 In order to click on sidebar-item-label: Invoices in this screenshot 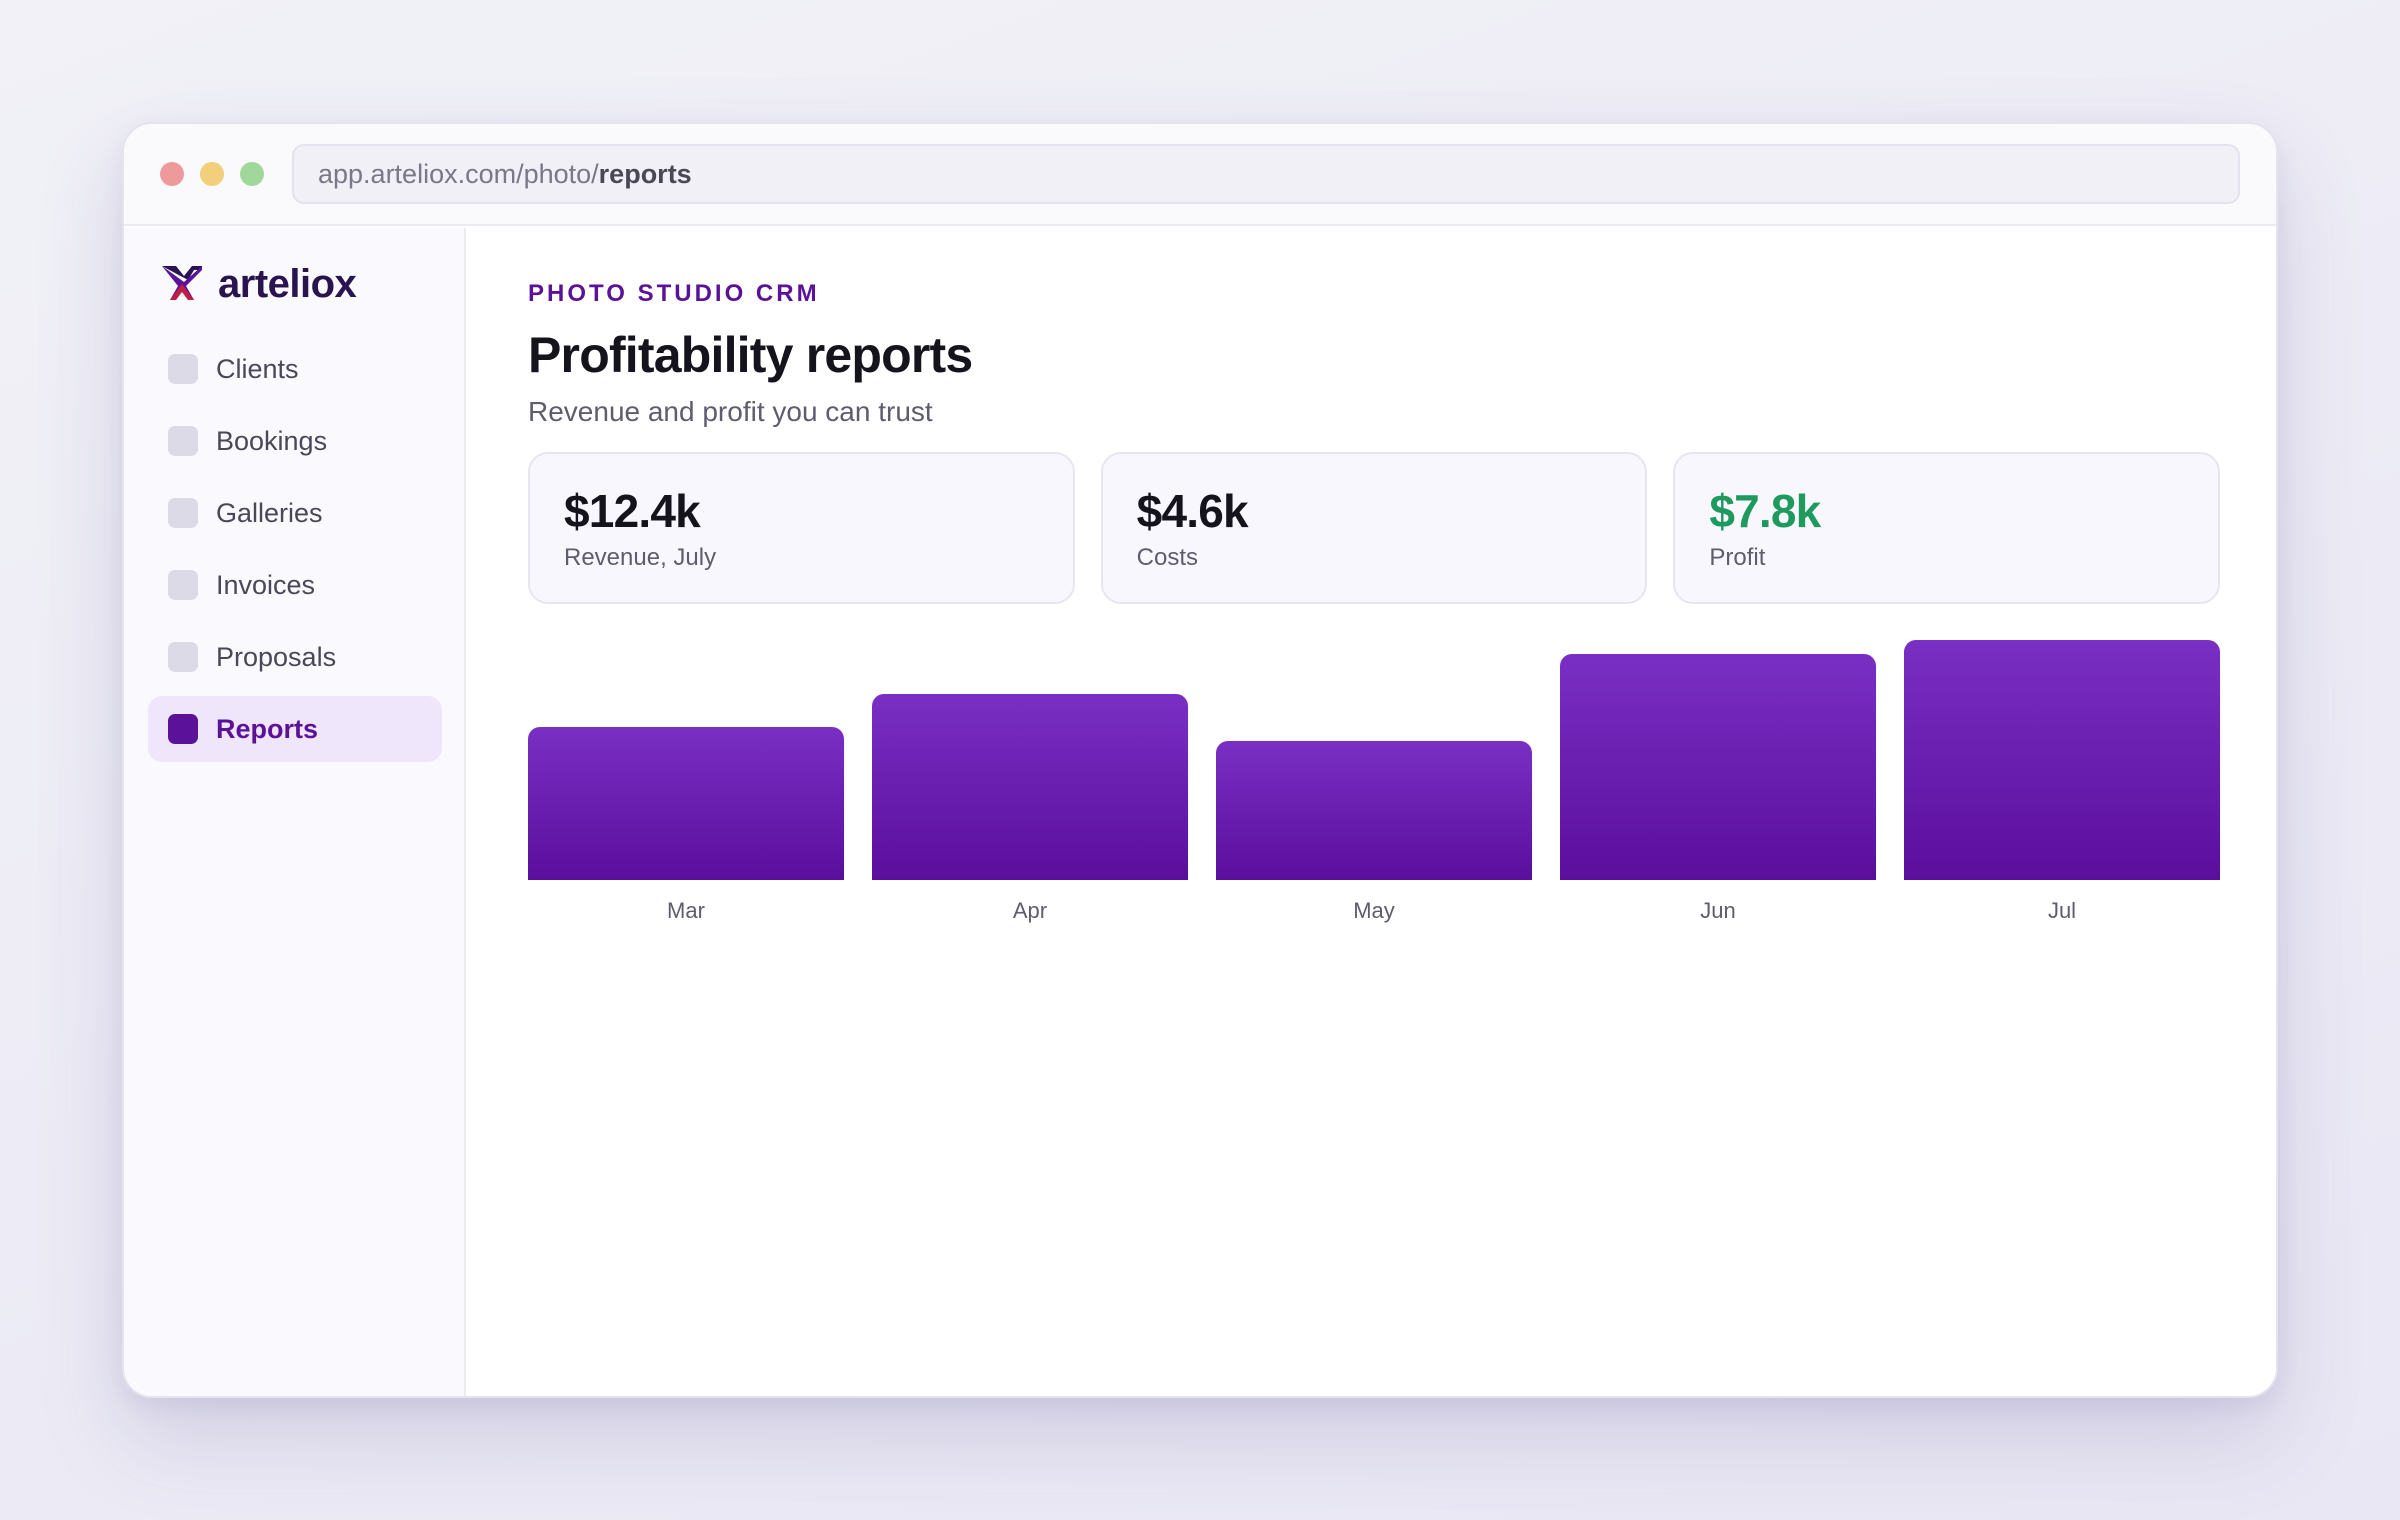, I will do `click(266, 584)`.